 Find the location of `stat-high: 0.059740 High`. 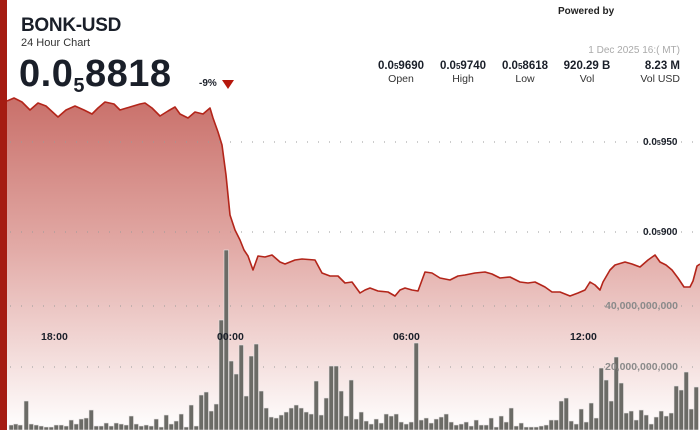

stat-high: 0.059740 High is located at coordinates (463, 72).